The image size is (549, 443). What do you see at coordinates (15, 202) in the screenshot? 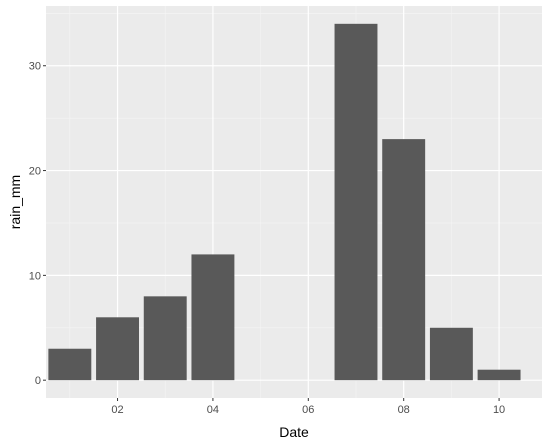
I see `y-axis-title: rain_mm` at bounding box center [15, 202].